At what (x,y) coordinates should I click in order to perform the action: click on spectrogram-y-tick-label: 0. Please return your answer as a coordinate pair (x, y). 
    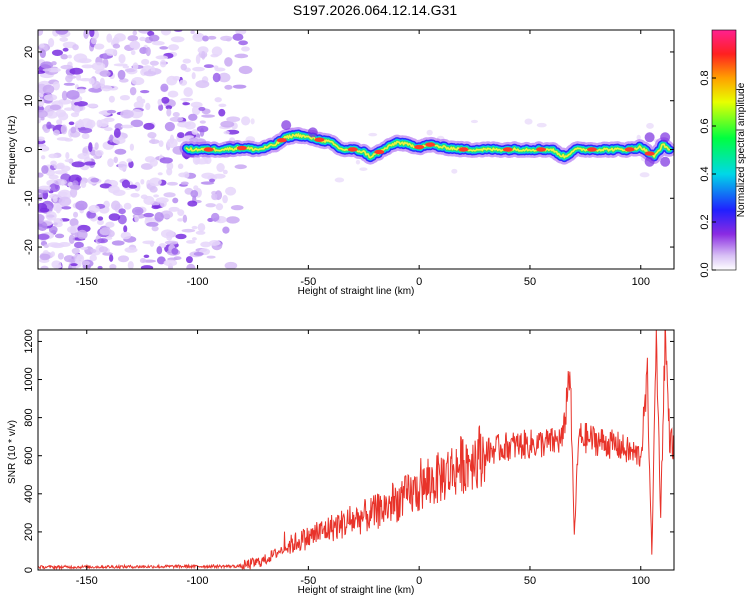
    Looking at the image, I should click on (29, 149).